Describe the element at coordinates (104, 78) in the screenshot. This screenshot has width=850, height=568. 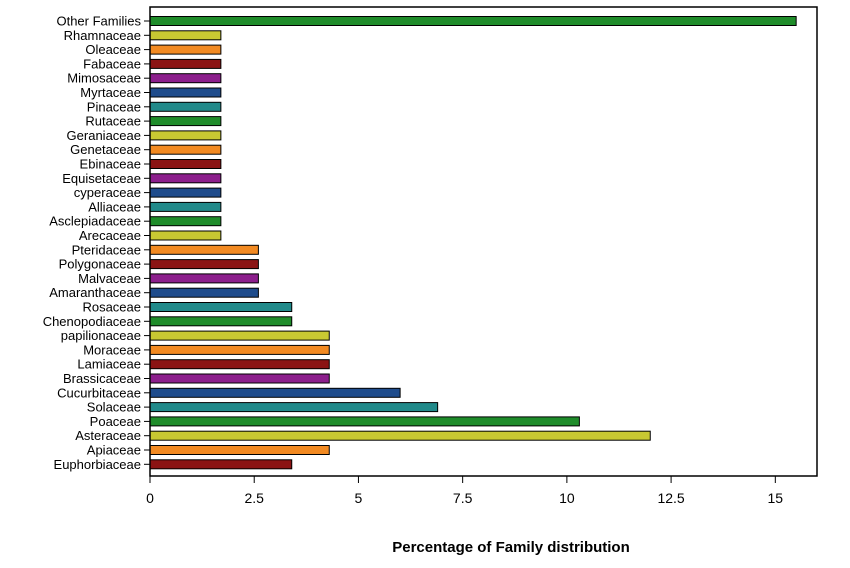
I see `category-label: Mimosaceae` at that location.